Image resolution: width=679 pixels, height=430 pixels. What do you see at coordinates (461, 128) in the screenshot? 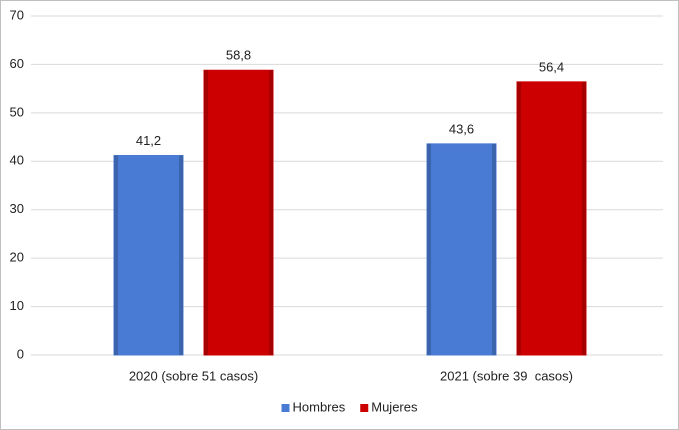
I see `data-label: 43,6` at bounding box center [461, 128].